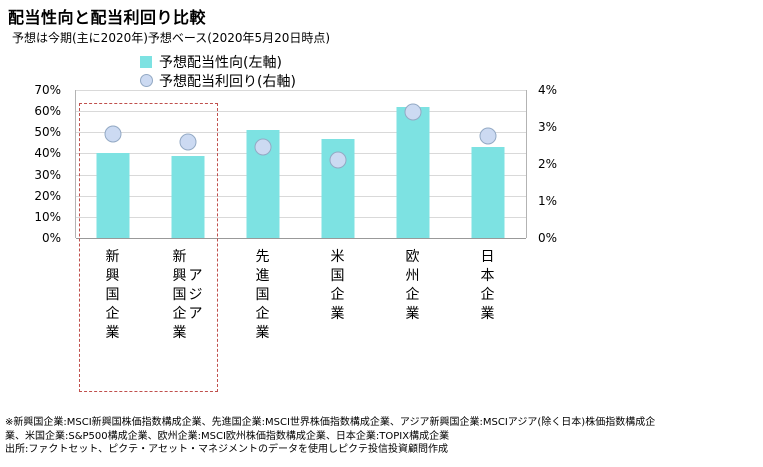  Describe the element at coordinates (38, 164) in the screenshot. I see `left-axis: 0% 10% 20% 30% 40% 50% 60% 70%` at that location.